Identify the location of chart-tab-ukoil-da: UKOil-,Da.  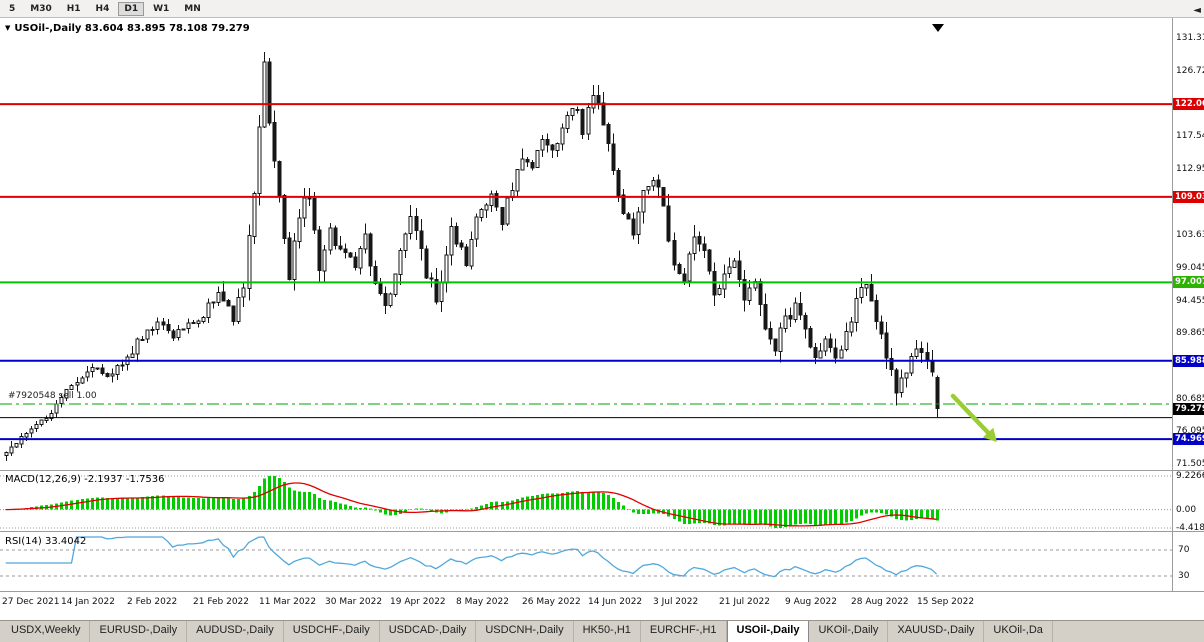
(1018, 631).